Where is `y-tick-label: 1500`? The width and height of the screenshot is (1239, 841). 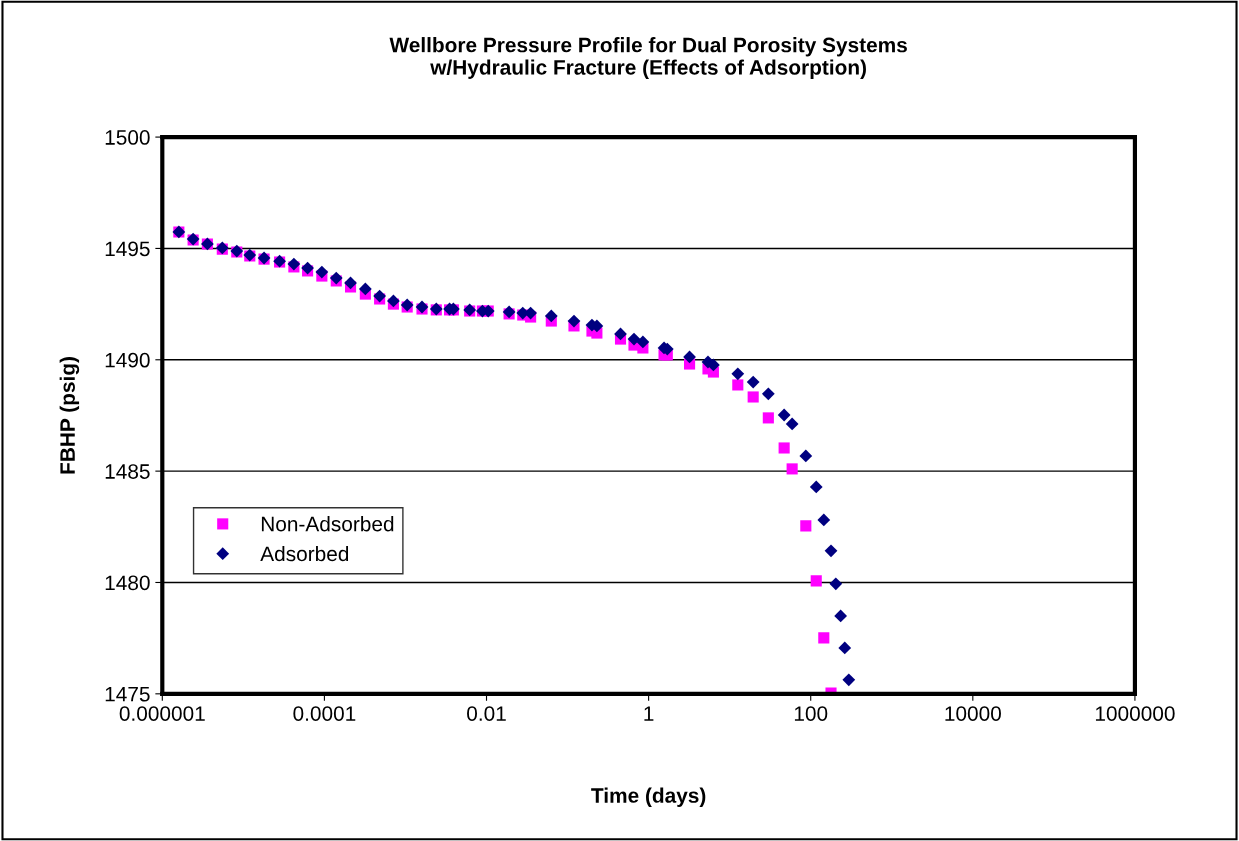
y-tick-label: 1500 is located at coordinates (127, 137).